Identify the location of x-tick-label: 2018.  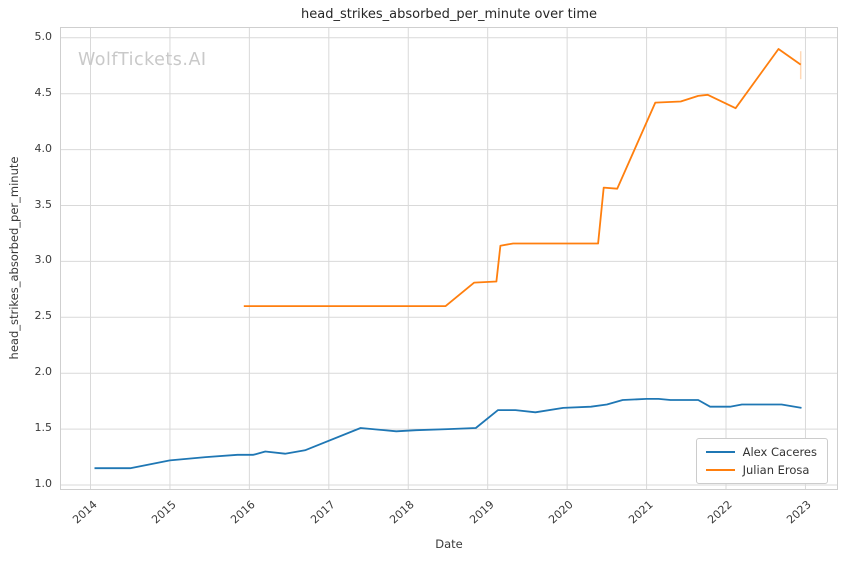
(402, 512).